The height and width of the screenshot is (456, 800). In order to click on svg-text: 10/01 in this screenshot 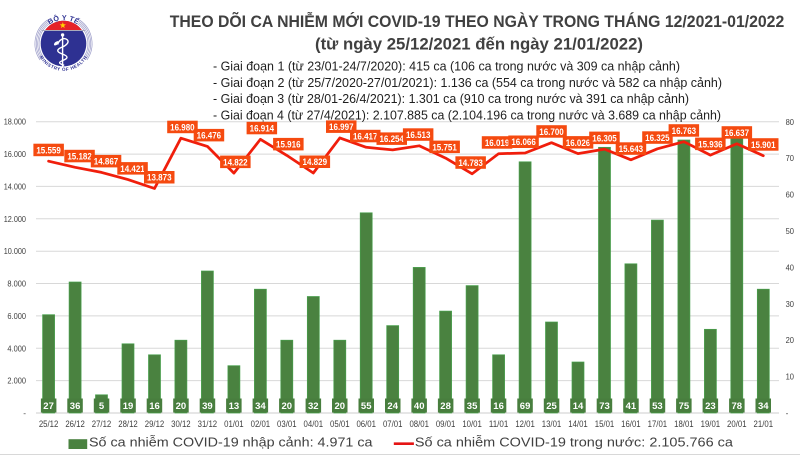, I will do `click(472, 424)`.